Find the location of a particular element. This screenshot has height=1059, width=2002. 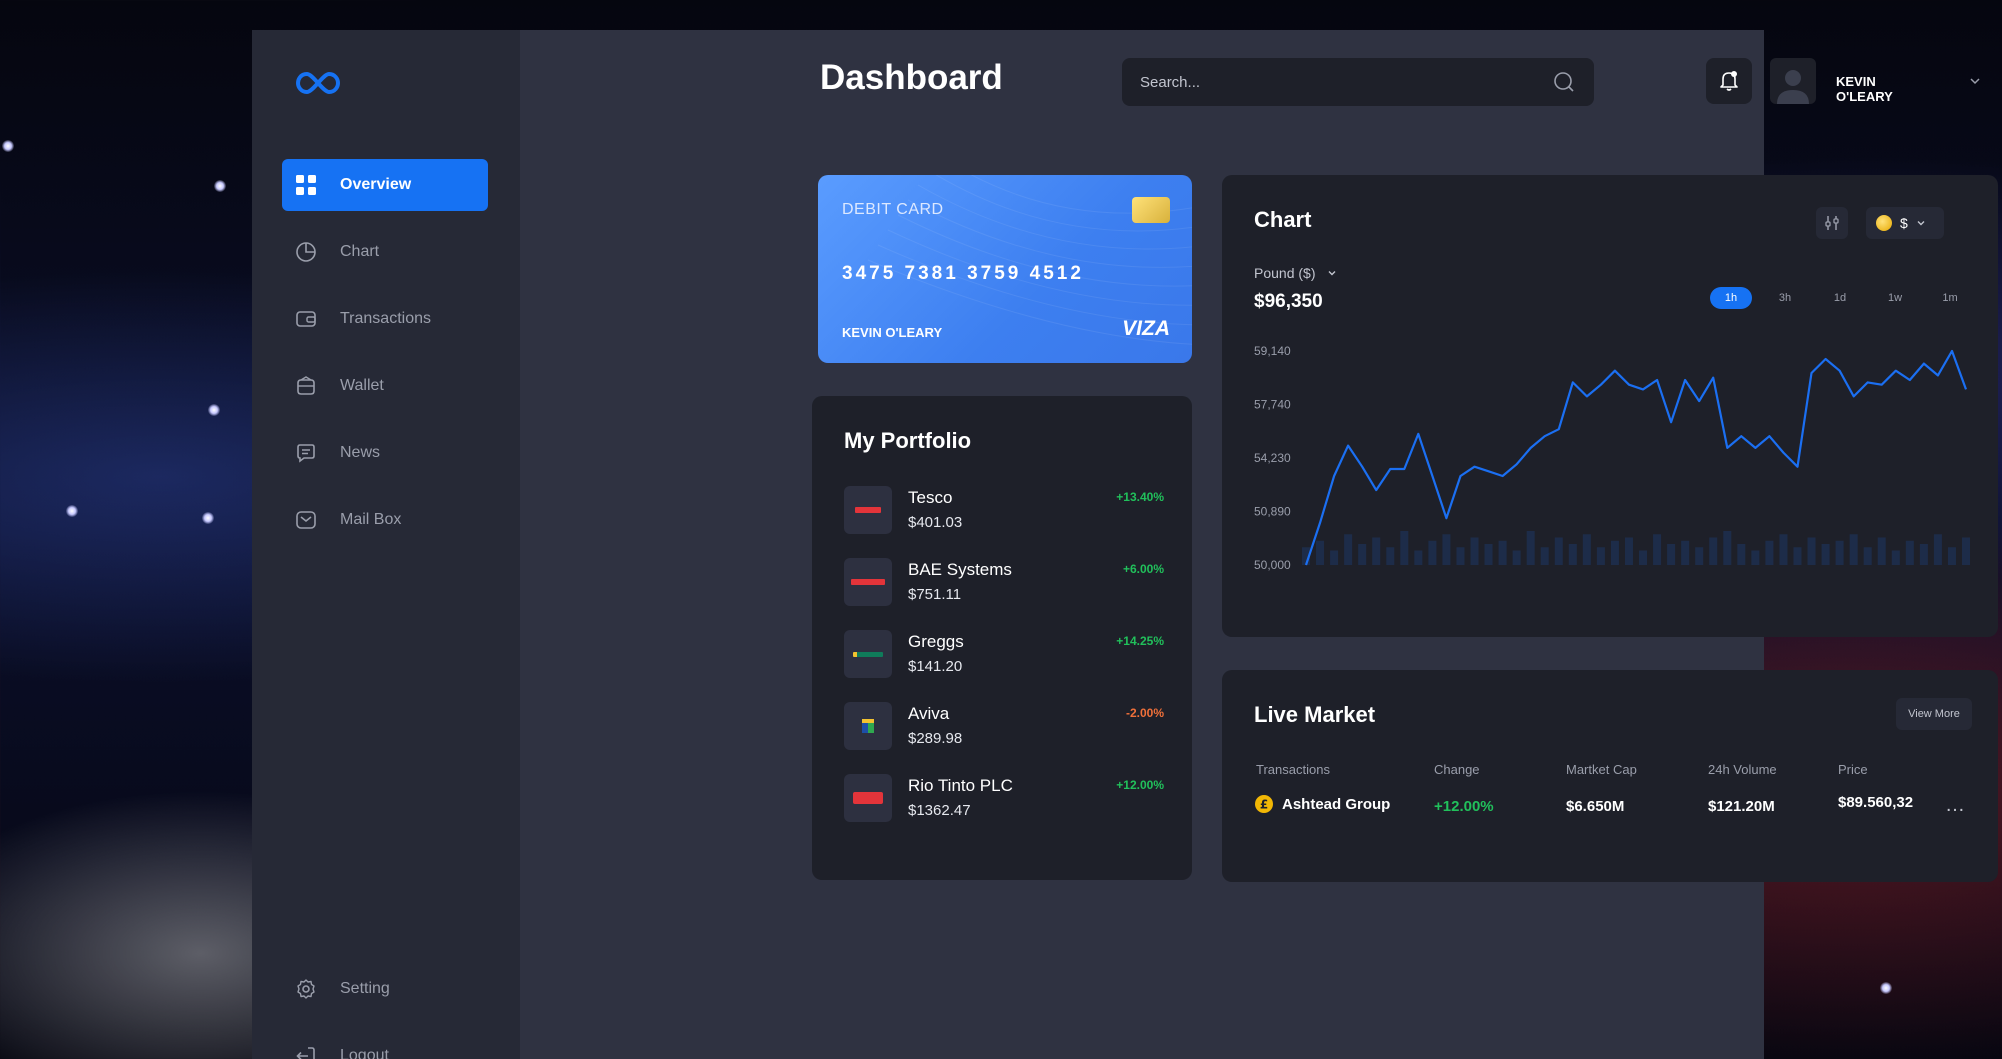

market-title: Live Market is located at coordinates (1315, 714).